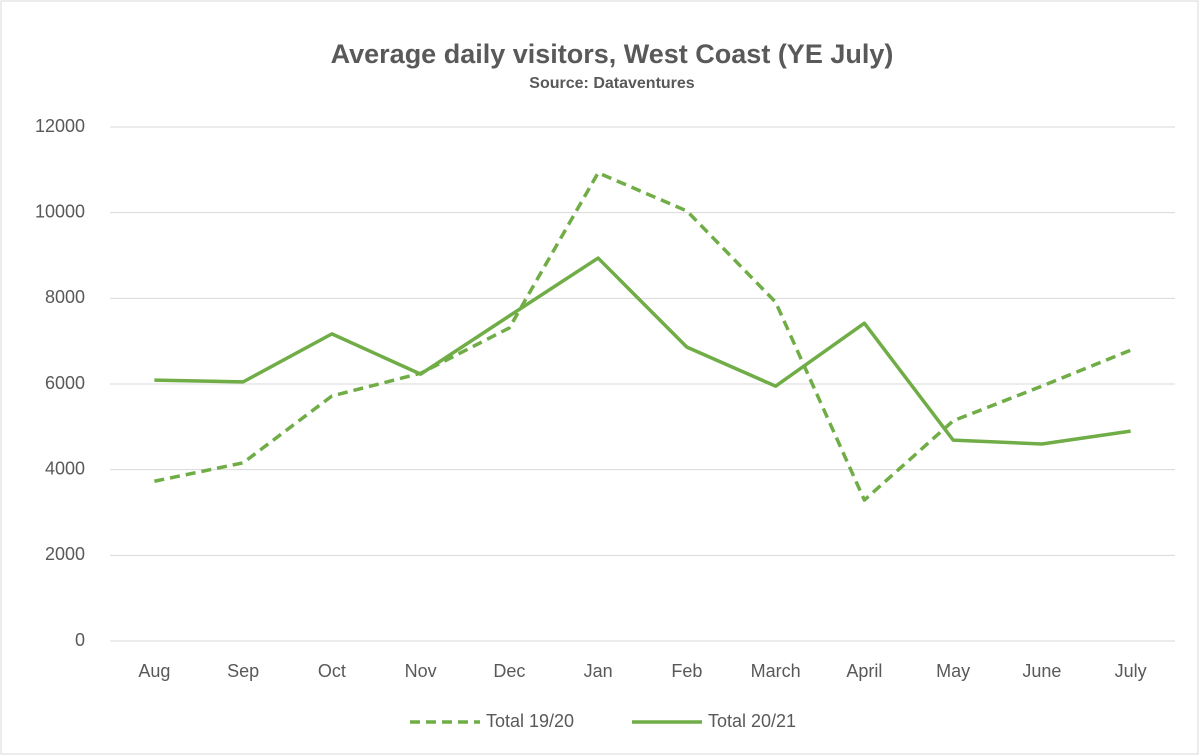 This screenshot has height=756, width=1200. What do you see at coordinates (421, 671) in the screenshot?
I see `x-tick-label: Nov` at bounding box center [421, 671].